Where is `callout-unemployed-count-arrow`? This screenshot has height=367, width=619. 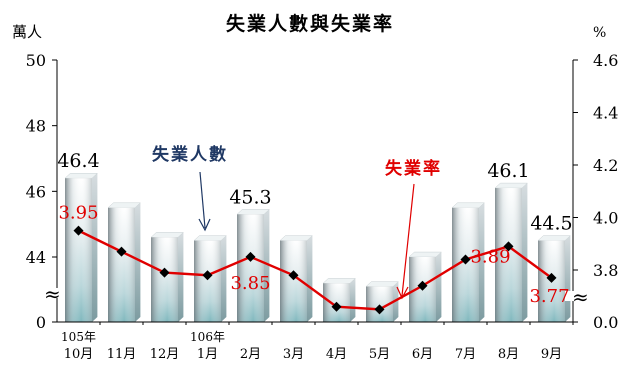 callout-unemployed-count-arrow is located at coordinates (202, 200).